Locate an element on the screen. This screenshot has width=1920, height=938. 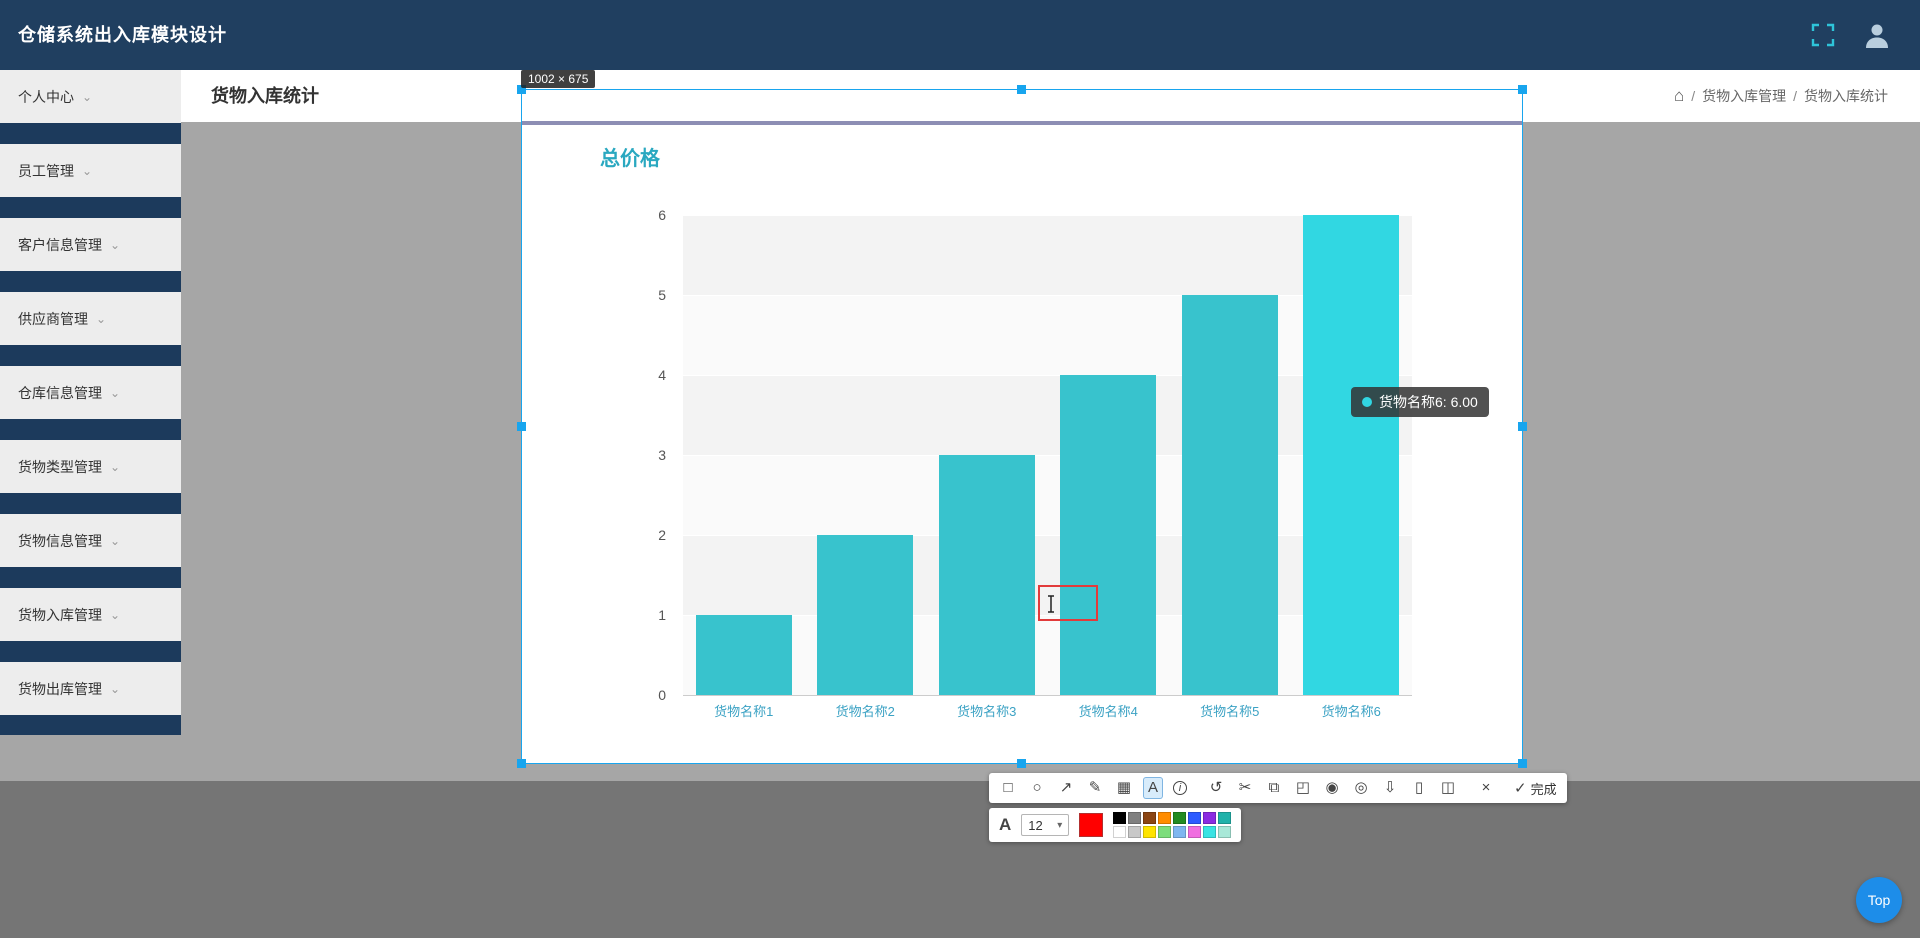
crop-tool-icon: ✂ is located at coordinates (1245, 787).